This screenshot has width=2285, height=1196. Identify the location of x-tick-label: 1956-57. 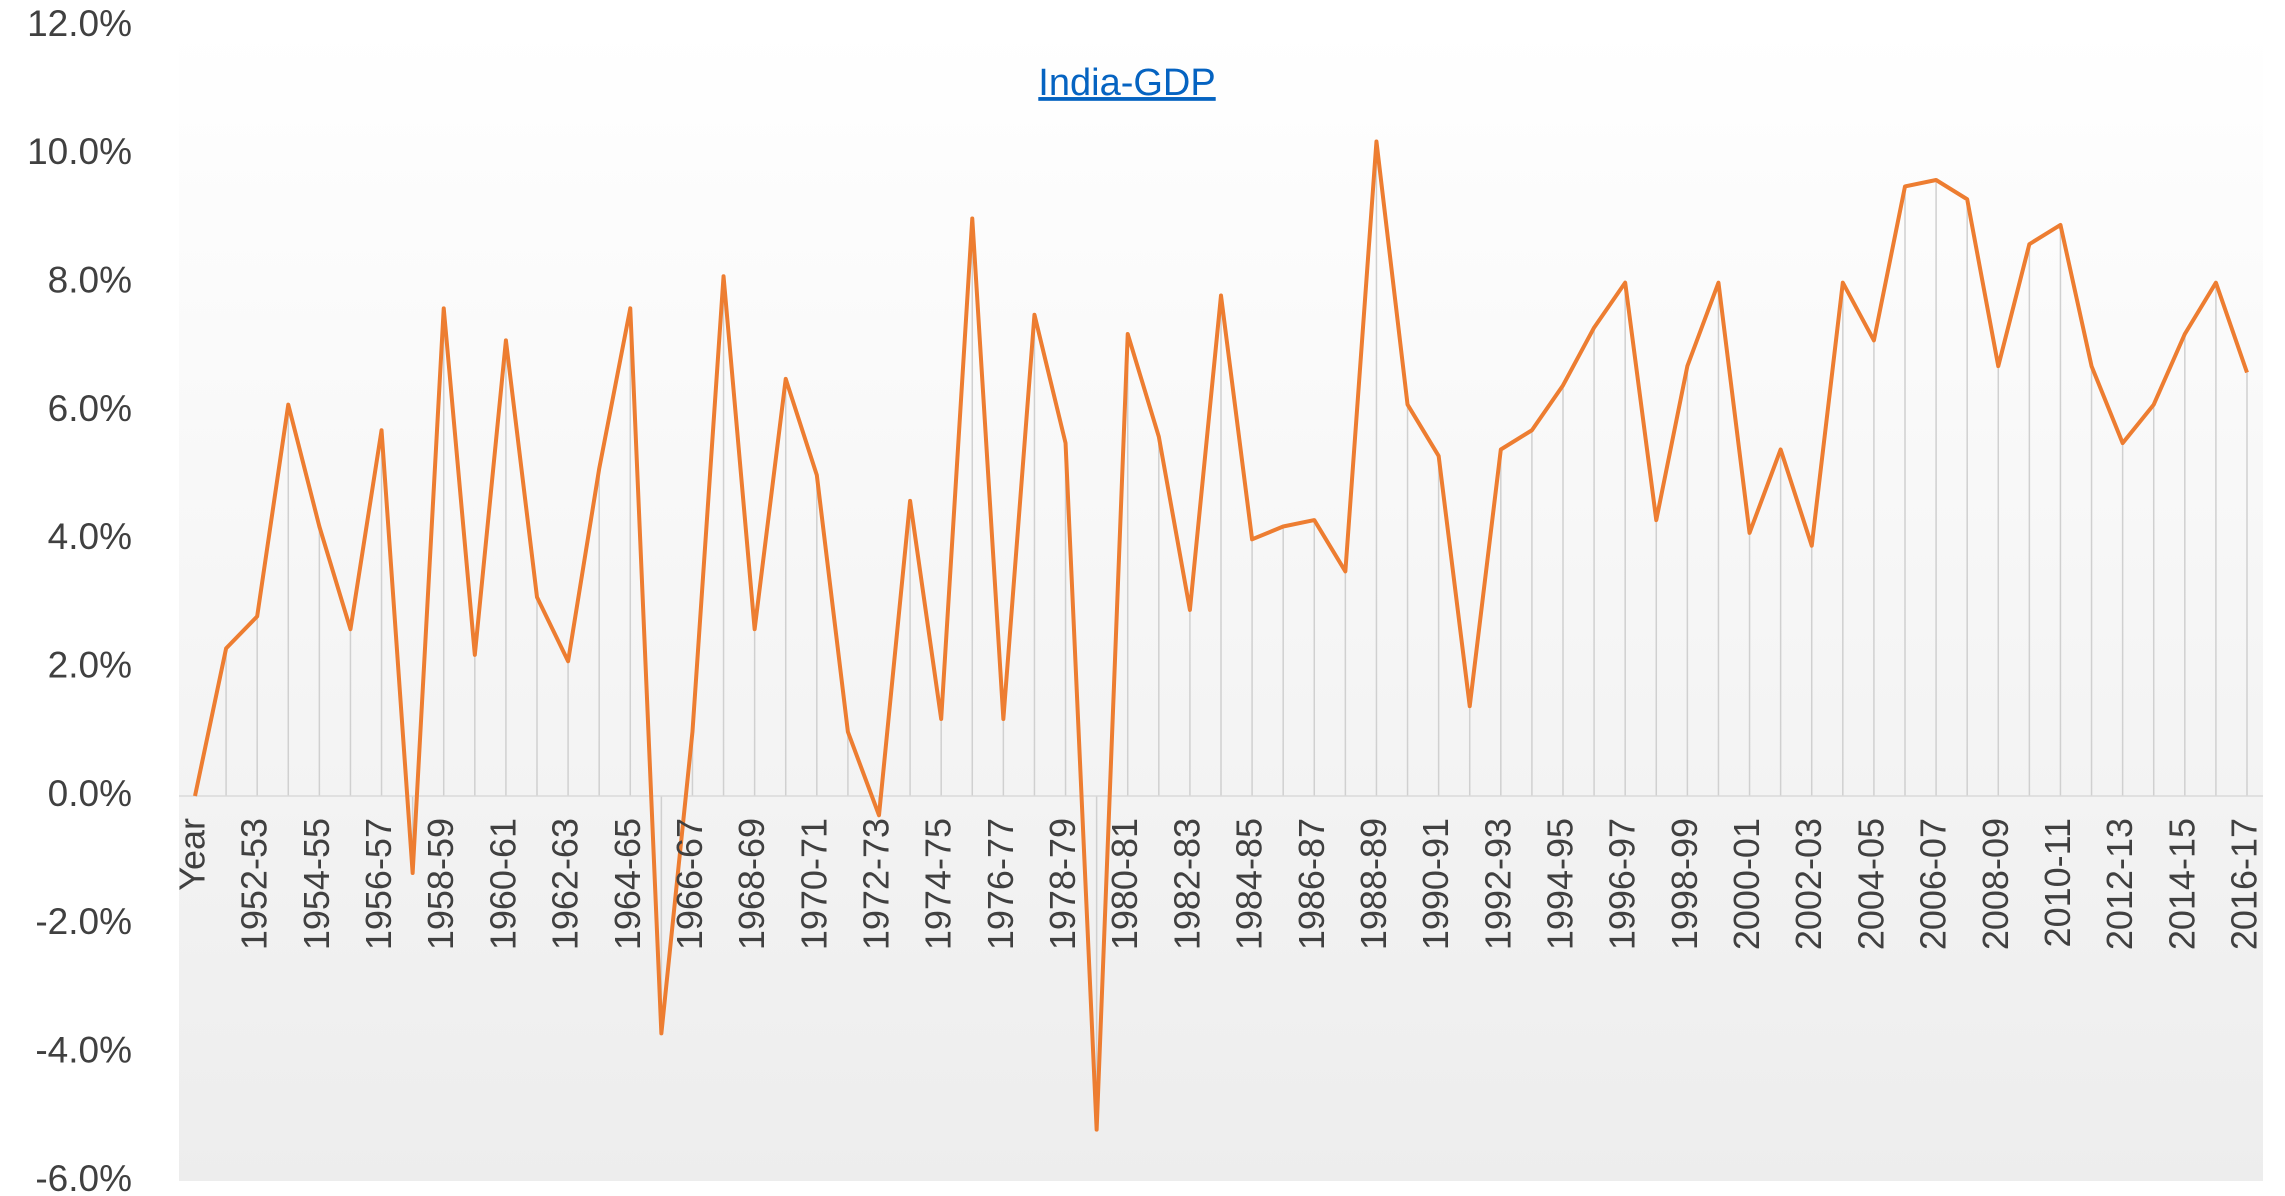
(378, 884).